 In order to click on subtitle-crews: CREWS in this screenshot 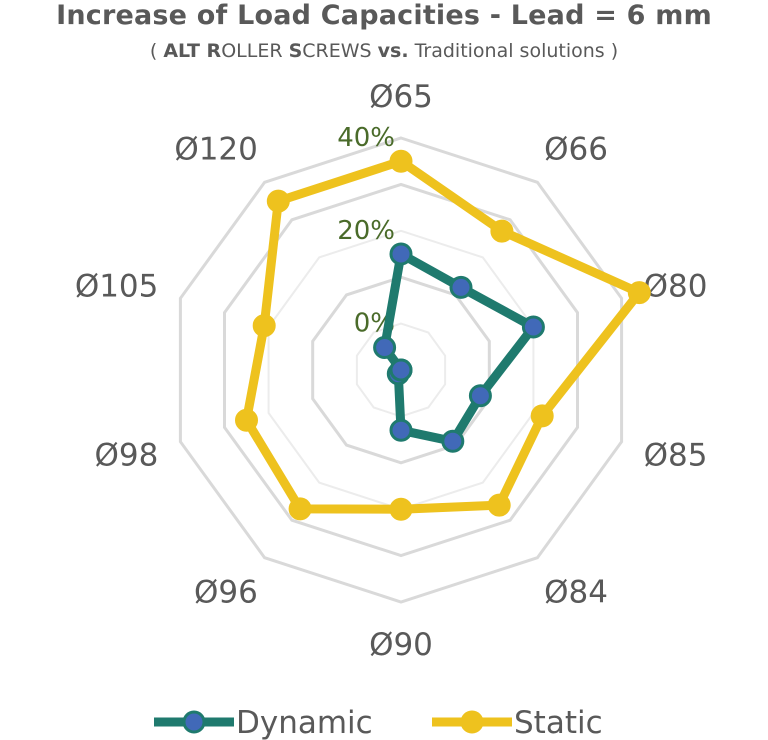, I will do `click(340, 51)`.